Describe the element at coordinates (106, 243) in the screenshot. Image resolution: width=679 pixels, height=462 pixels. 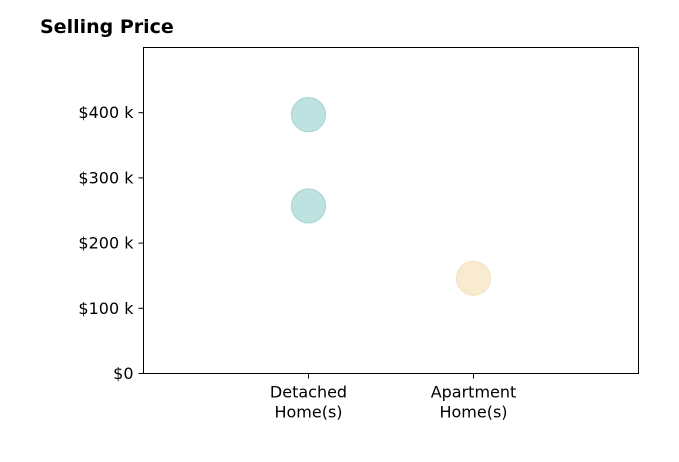
I see `y-tick-label: $200 k` at that location.